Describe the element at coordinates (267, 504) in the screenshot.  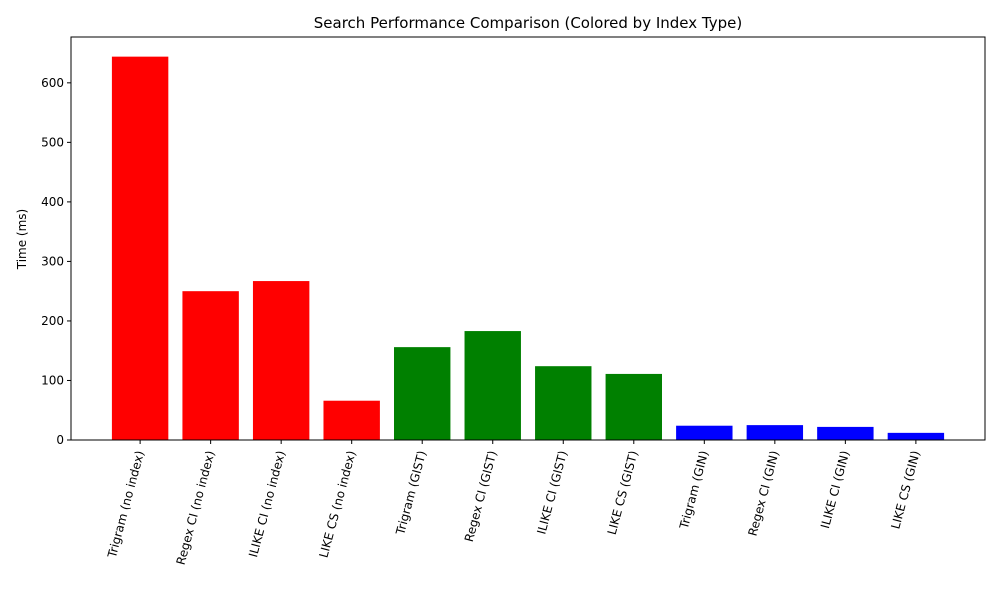
I see `x-tick-label: ILIKE CI (no index)` at that location.